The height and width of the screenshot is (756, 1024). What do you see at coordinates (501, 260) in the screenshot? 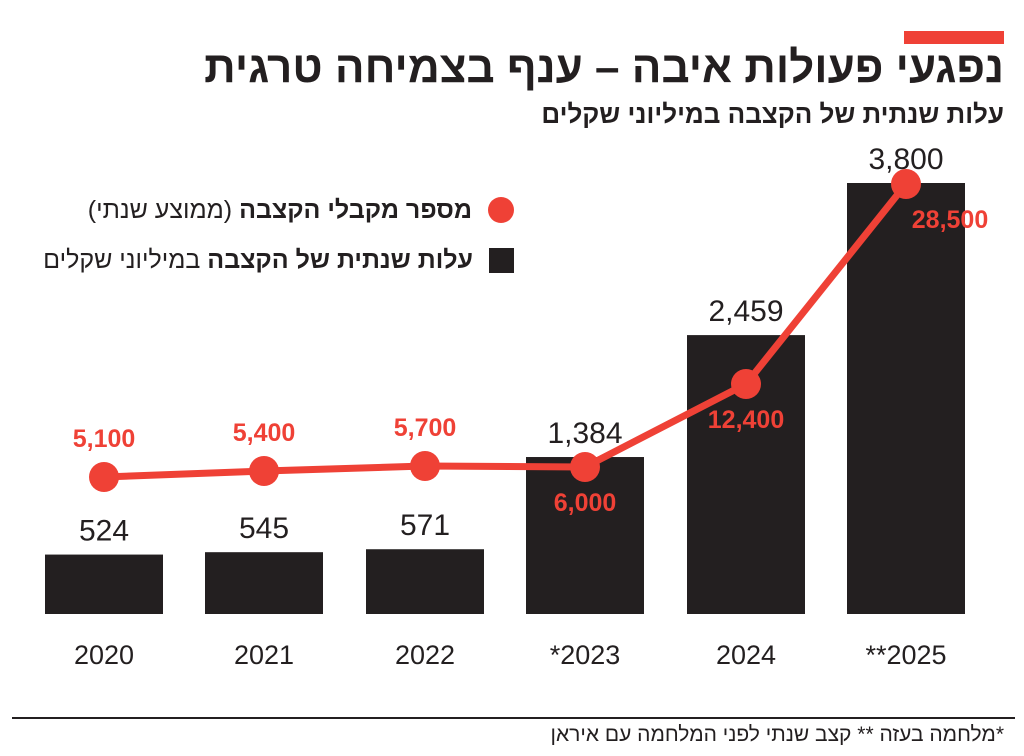
I see `legend-square-swatch` at bounding box center [501, 260].